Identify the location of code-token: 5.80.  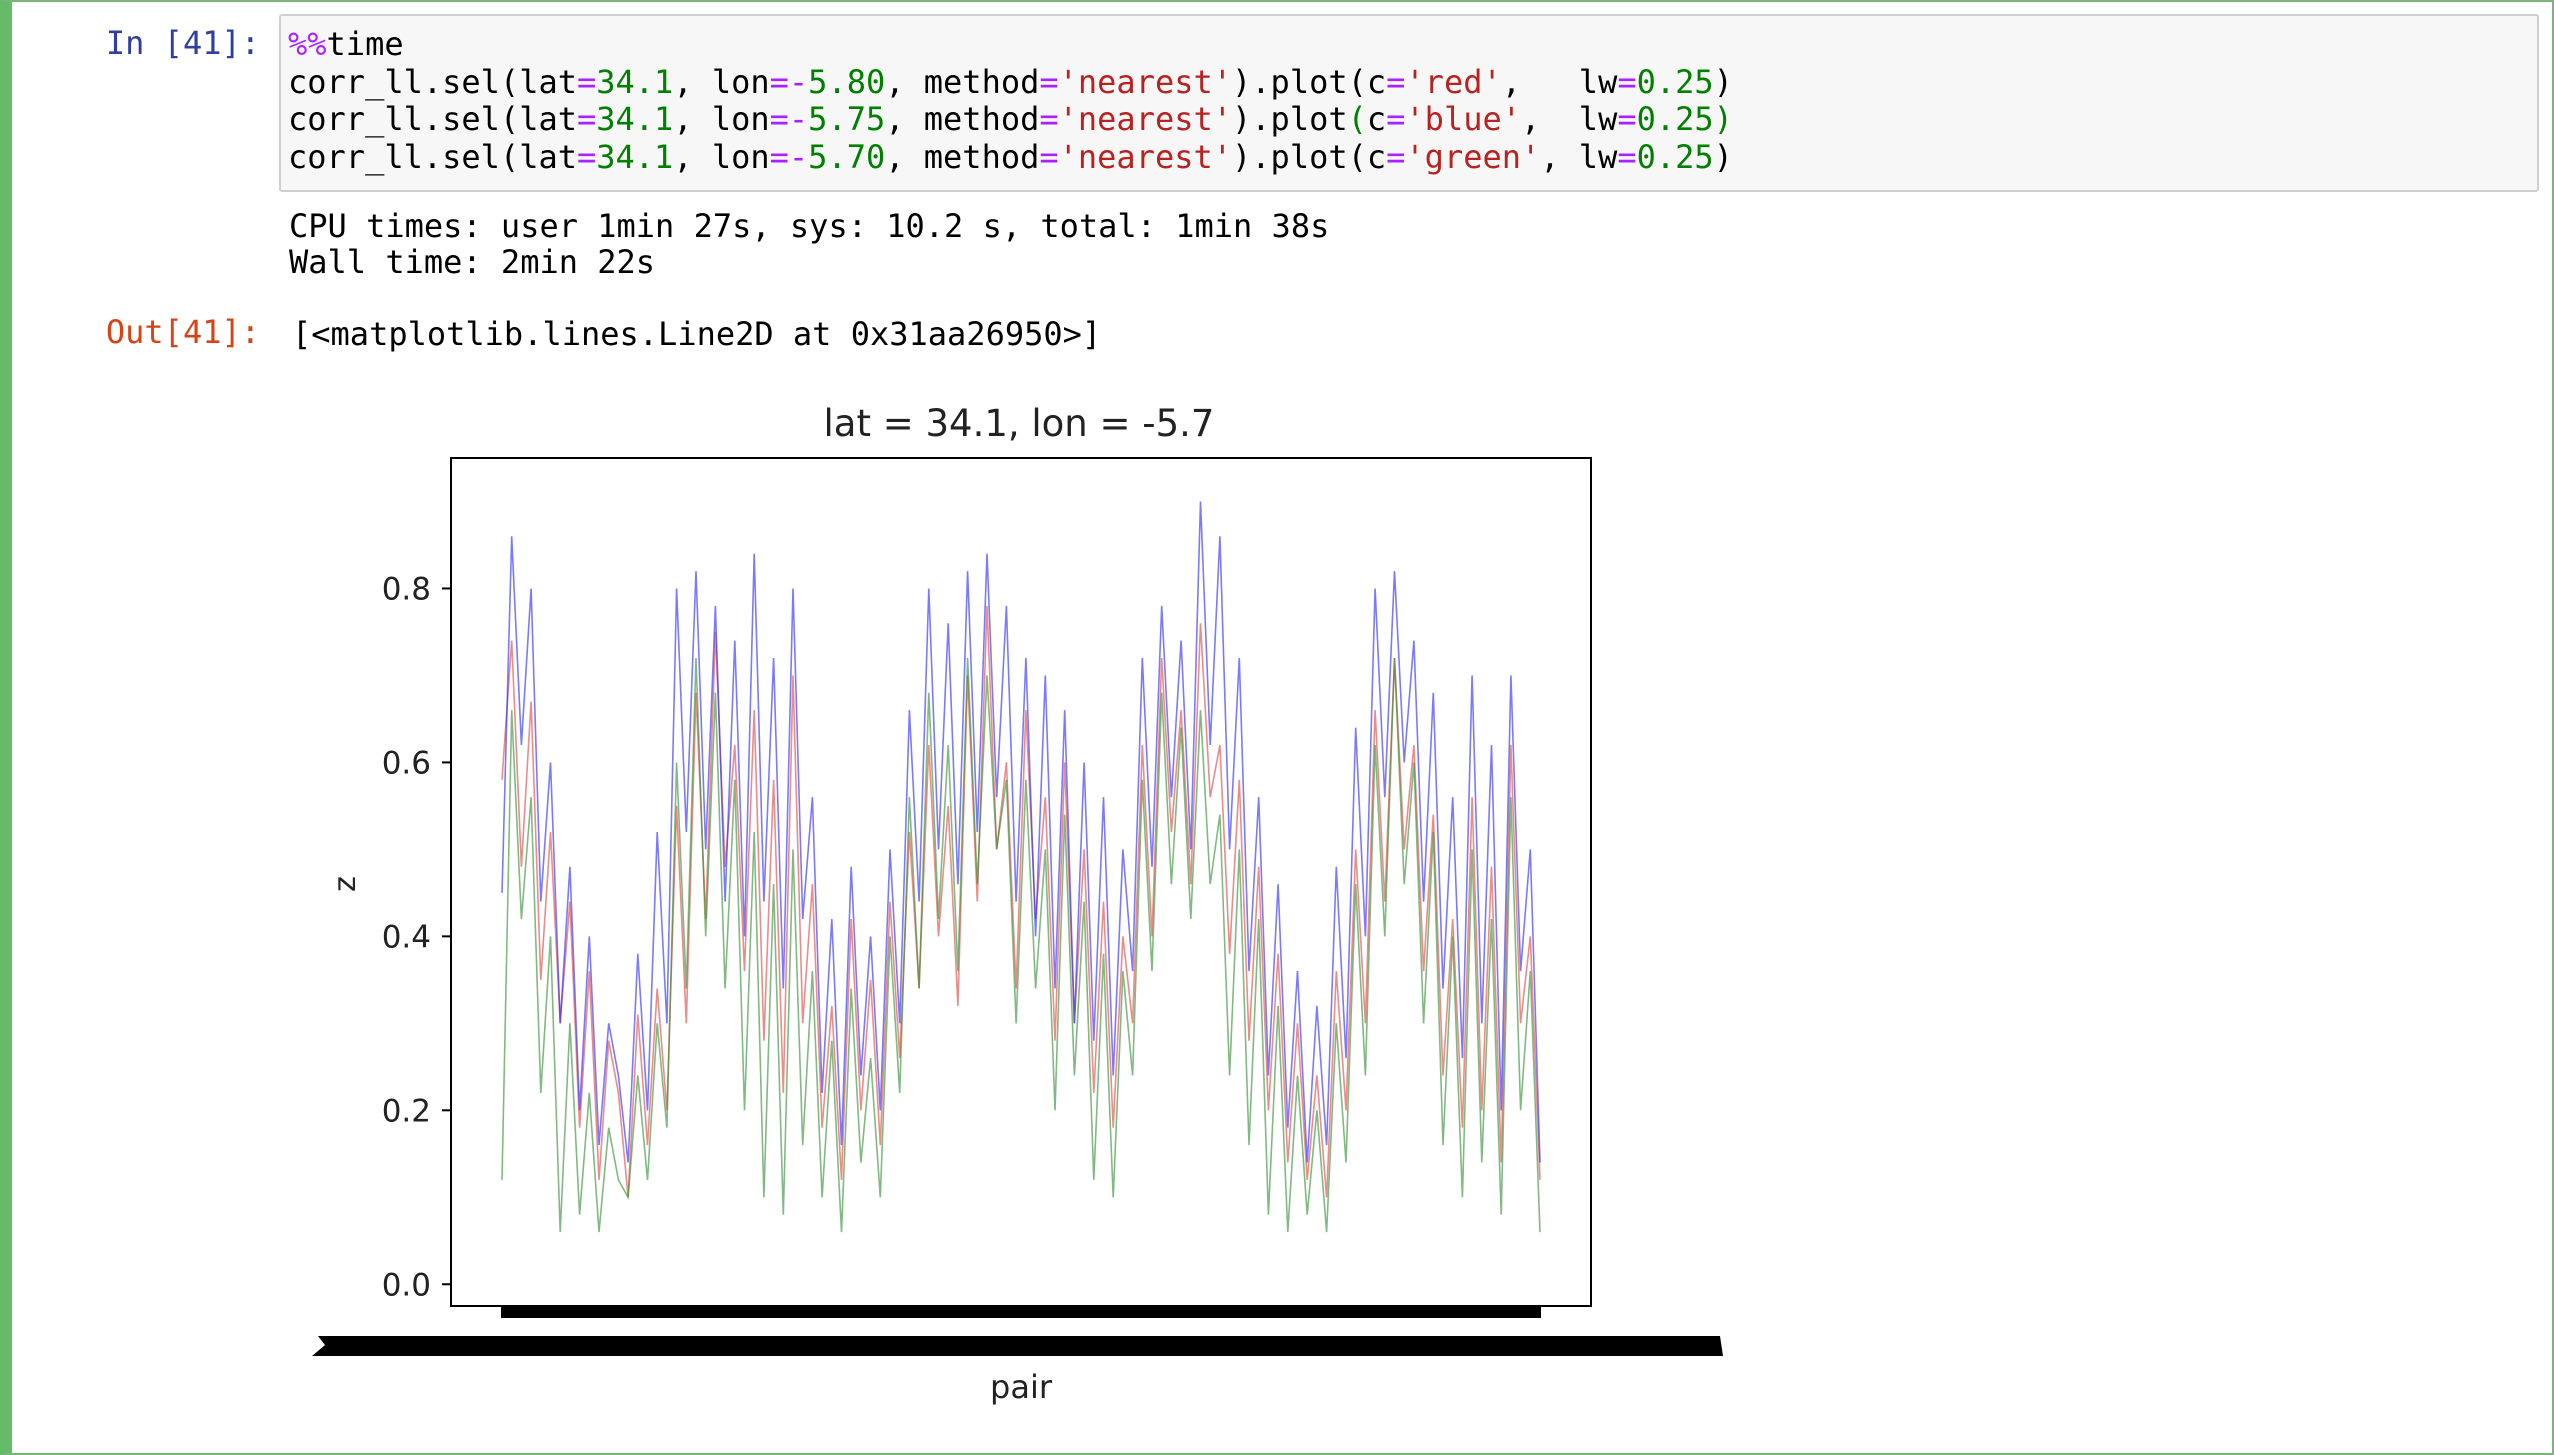
(847, 81).